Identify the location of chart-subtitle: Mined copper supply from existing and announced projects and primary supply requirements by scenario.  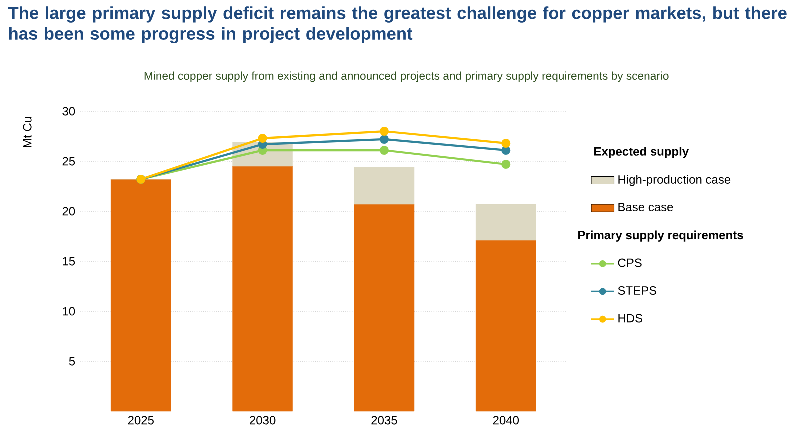
(406, 77).